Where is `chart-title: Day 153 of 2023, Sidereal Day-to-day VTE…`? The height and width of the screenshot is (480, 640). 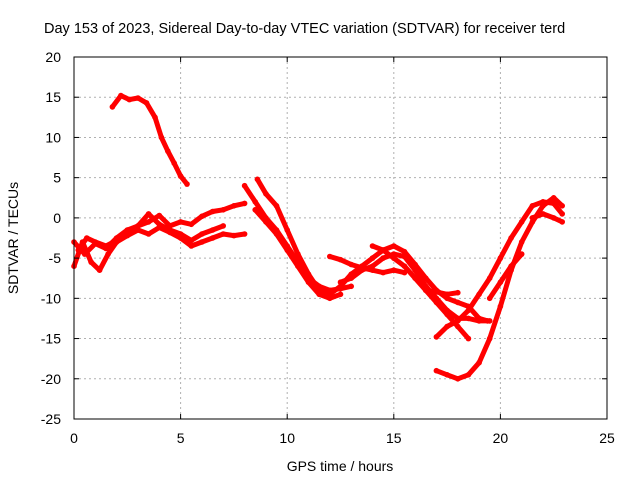 chart-title: Day 153 of 2023, Sidereal Day-to-day VTE… is located at coordinates (304, 29).